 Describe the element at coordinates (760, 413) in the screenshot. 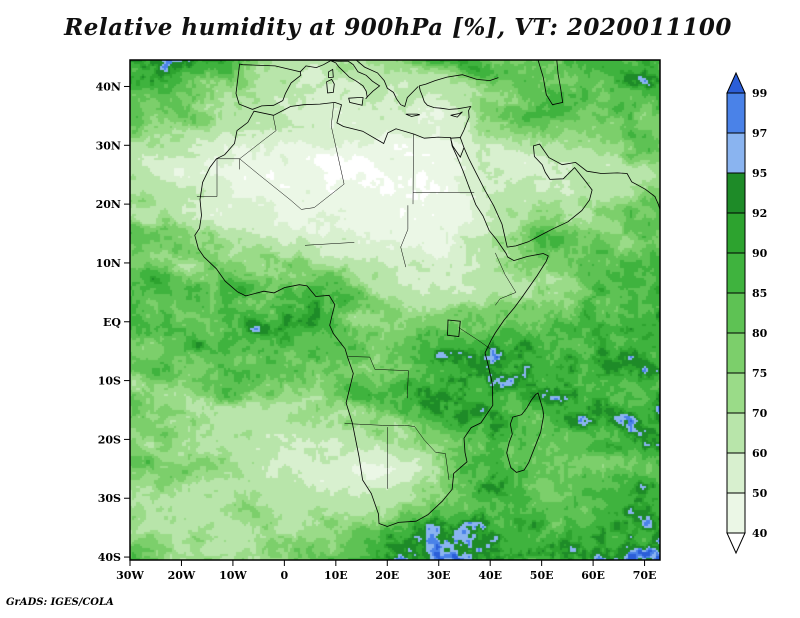

I see `colorbar-label: 70` at that location.